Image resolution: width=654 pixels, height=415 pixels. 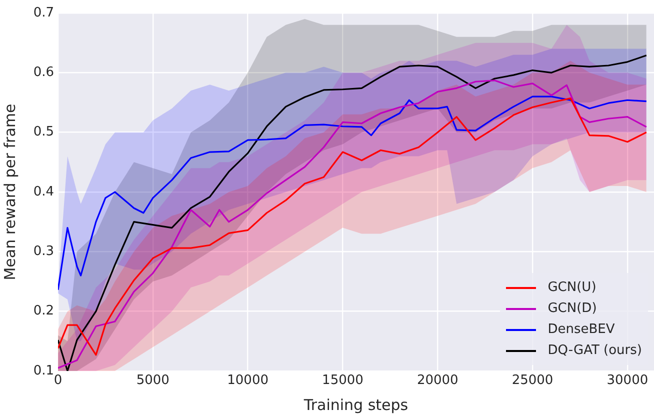 What do you see at coordinates (153, 380) in the screenshot?
I see `x-tick-label: 5000` at bounding box center [153, 380].